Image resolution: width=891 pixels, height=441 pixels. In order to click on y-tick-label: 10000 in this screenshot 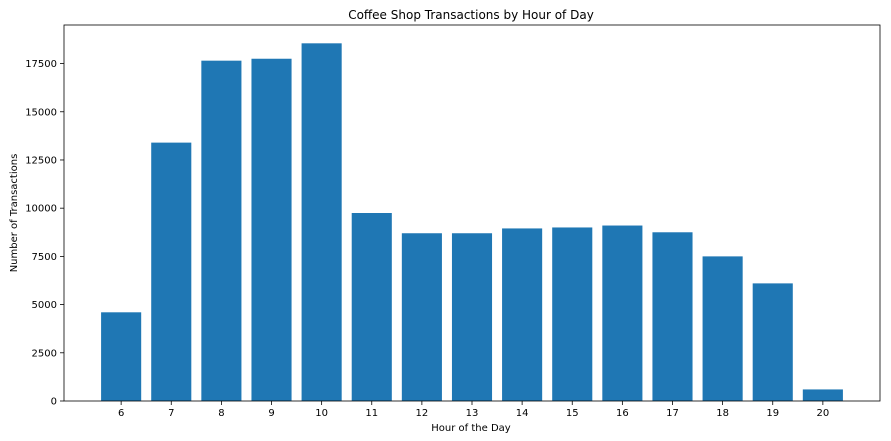, I will do `click(41, 209)`.